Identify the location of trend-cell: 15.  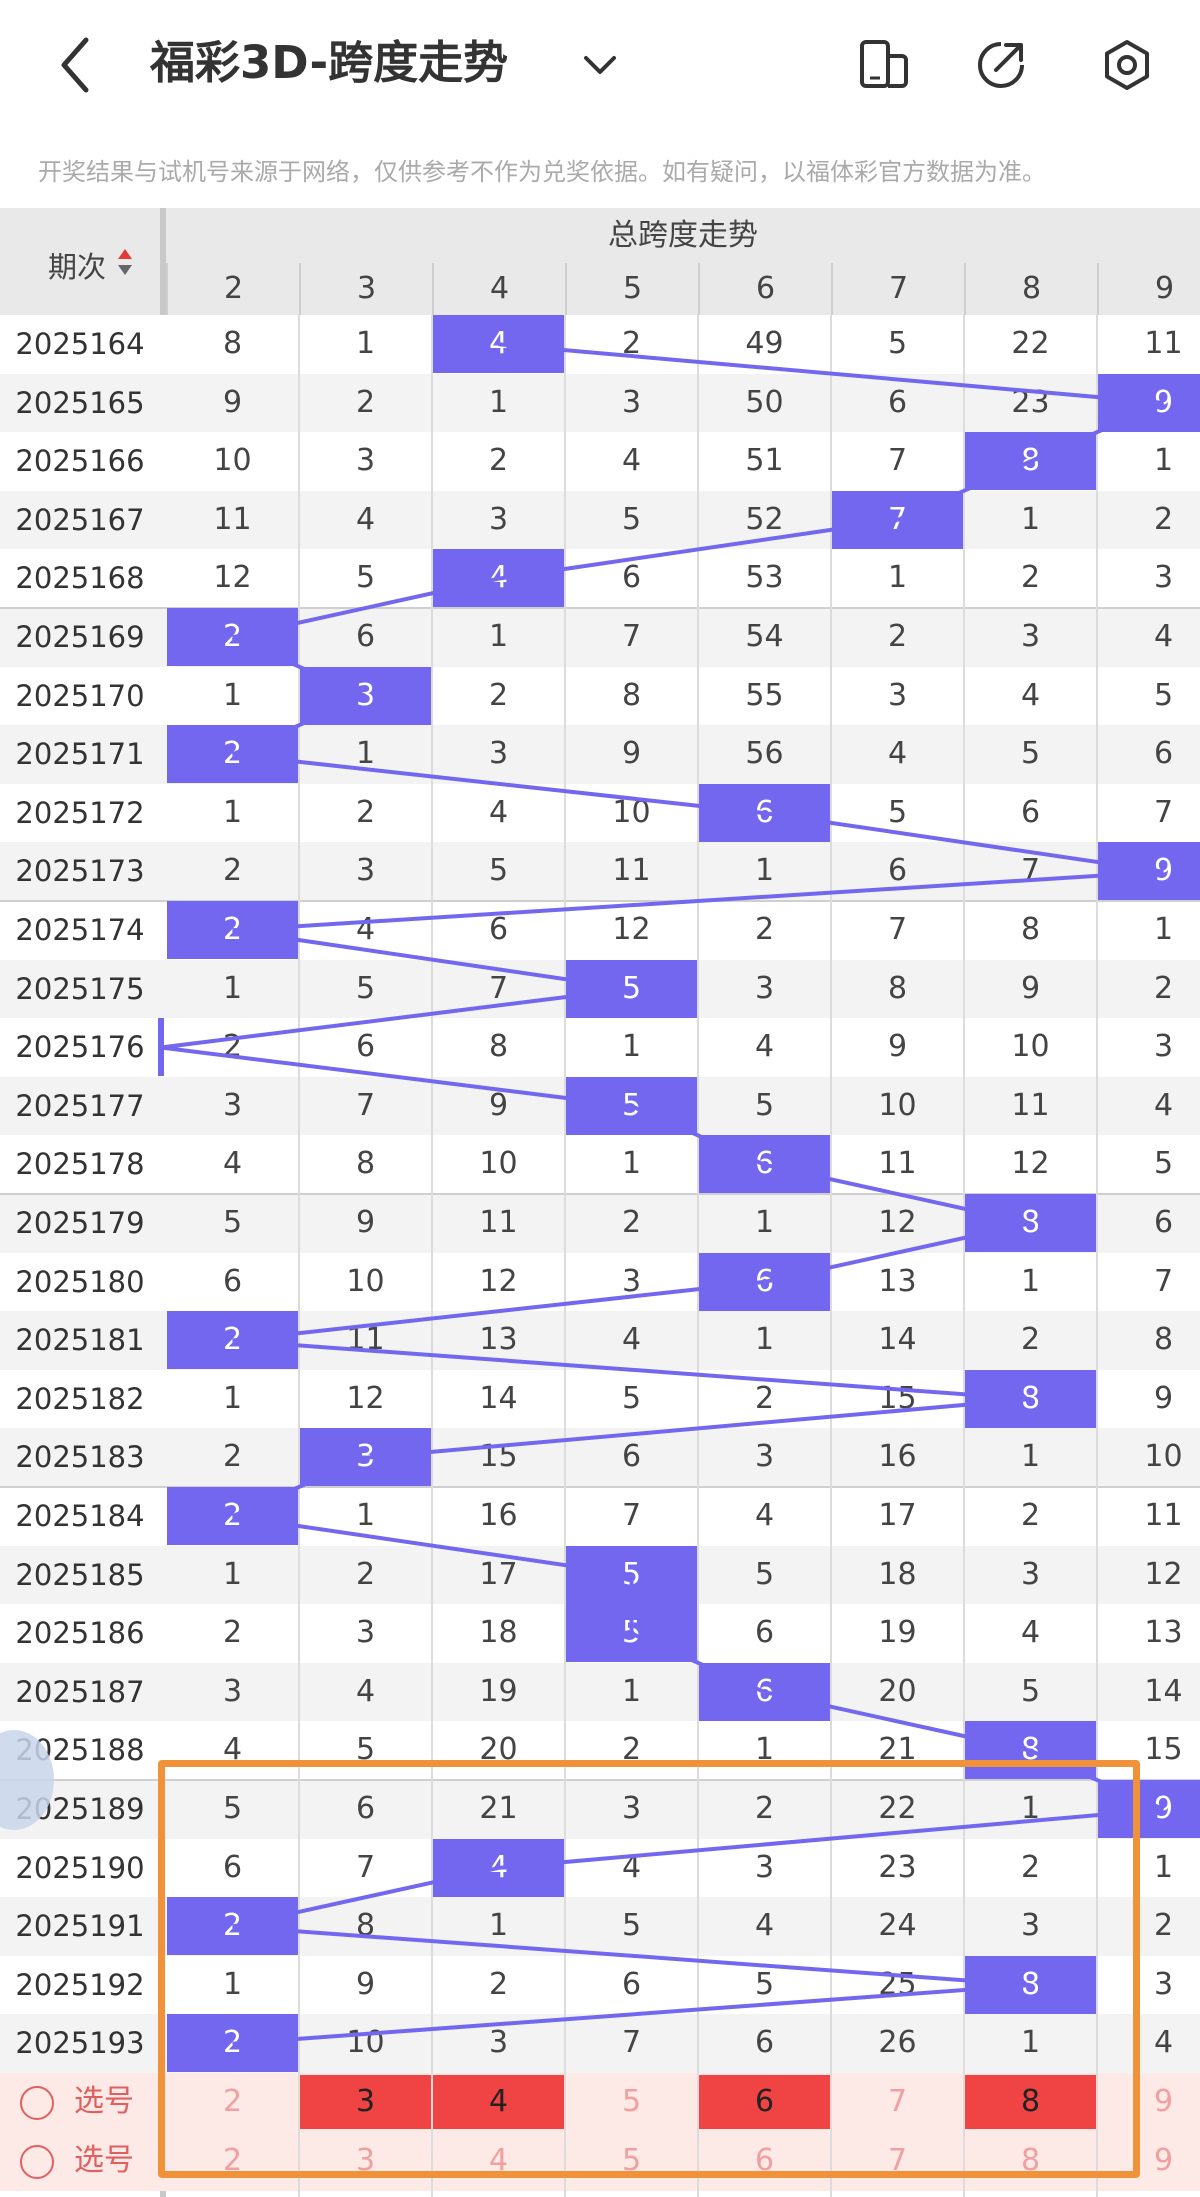
(1163, 1750).